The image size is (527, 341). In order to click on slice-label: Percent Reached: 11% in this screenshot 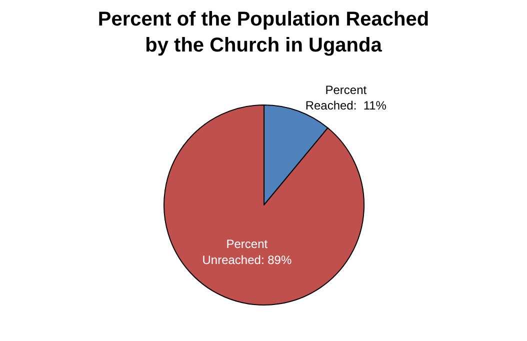, I will do `click(346, 97)`.